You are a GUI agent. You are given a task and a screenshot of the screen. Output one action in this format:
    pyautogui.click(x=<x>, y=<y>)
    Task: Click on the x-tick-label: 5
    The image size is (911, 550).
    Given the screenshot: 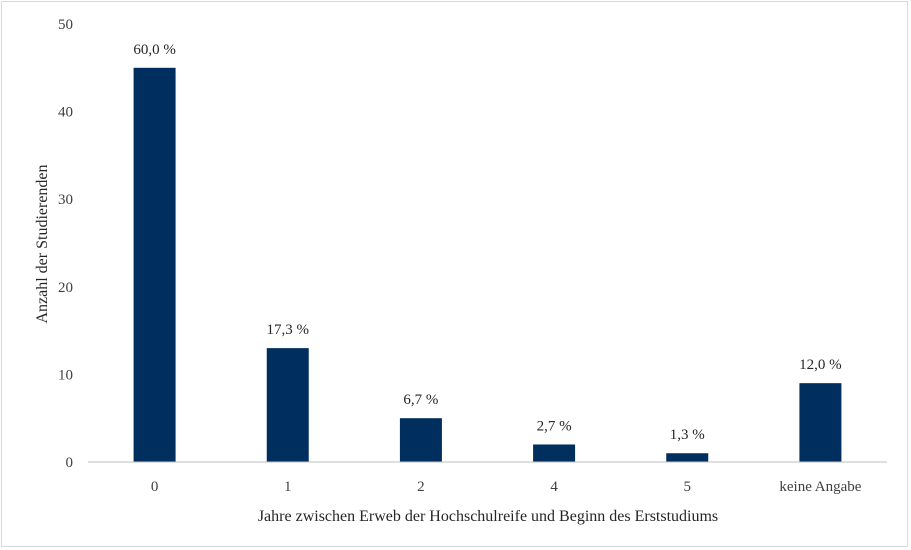 What is the action you would take?
    pyautogui.click(x=688, y=487)
    